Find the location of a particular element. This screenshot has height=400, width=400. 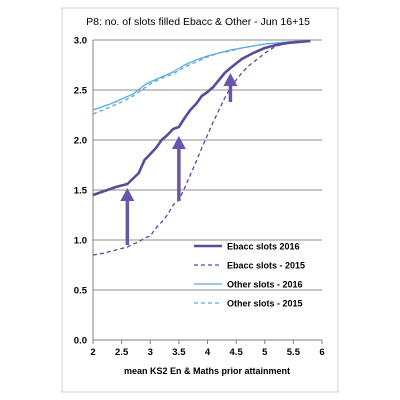

annotation-arrows is located at coordinates (179, 159).